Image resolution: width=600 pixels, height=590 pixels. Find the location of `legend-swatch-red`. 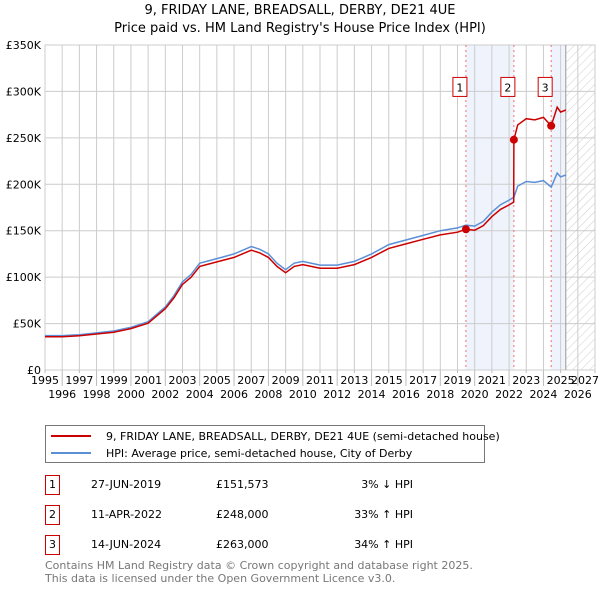

legend-swatch-red is located at coordinates (71, 436).